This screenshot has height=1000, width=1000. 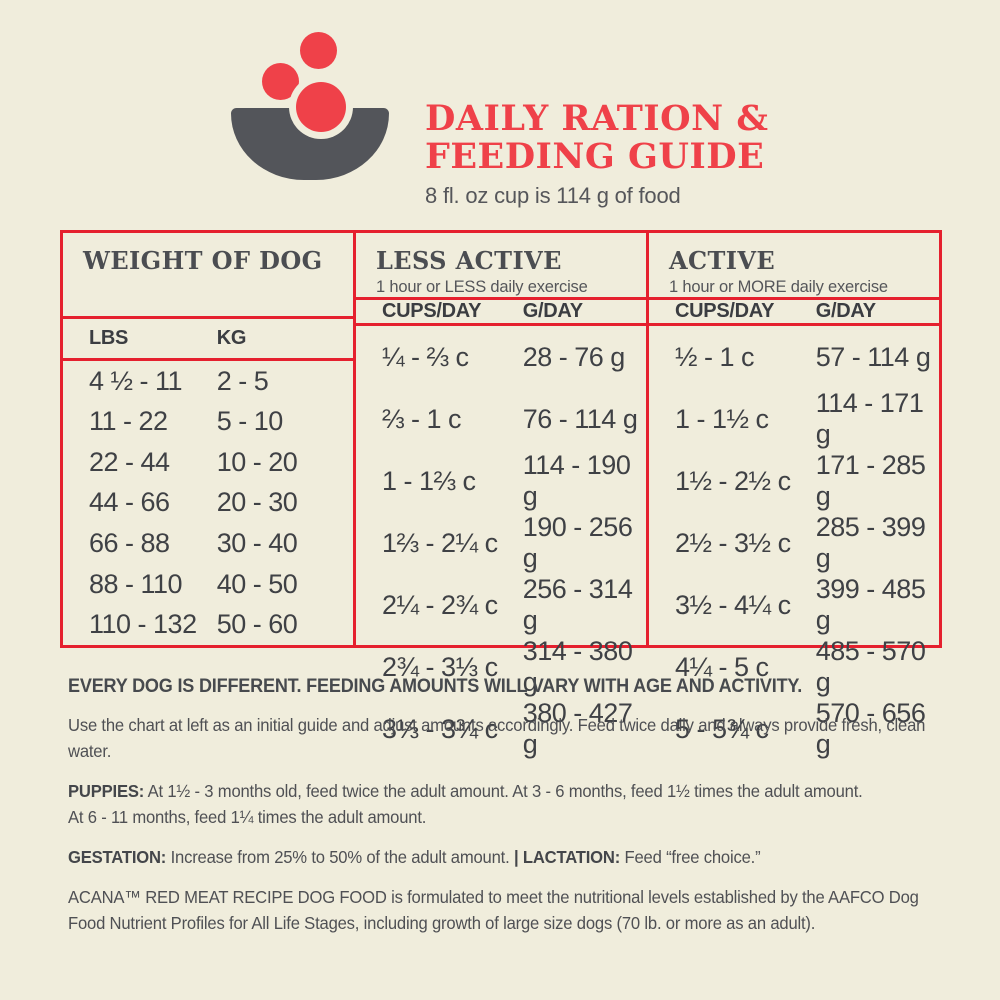 I want to click on lactation-label: LACTATION:, so click(x=571, y=857).